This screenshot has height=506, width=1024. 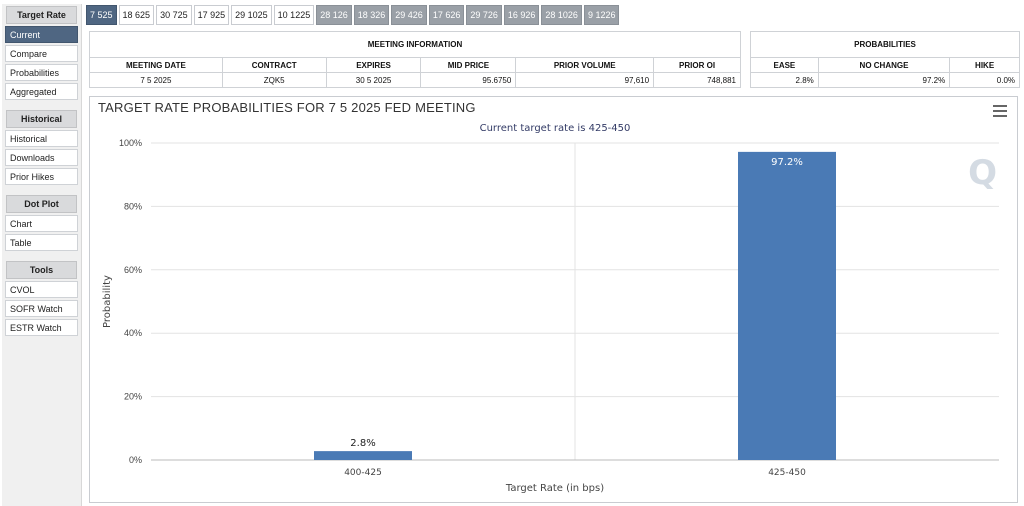 I want to click on chart-subtitle: Current target rate is 425-450, so click(x=555, y=128).